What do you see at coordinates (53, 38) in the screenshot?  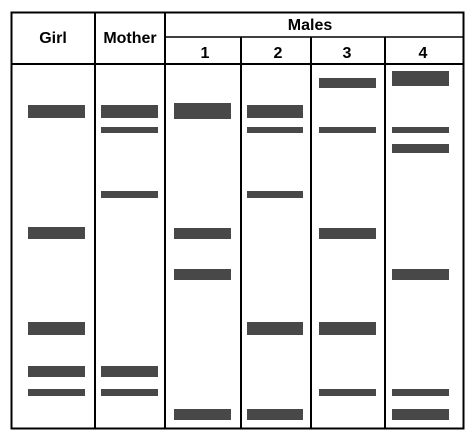 I see `lane-label-girl: Girl` at bounding box center [53, 38].